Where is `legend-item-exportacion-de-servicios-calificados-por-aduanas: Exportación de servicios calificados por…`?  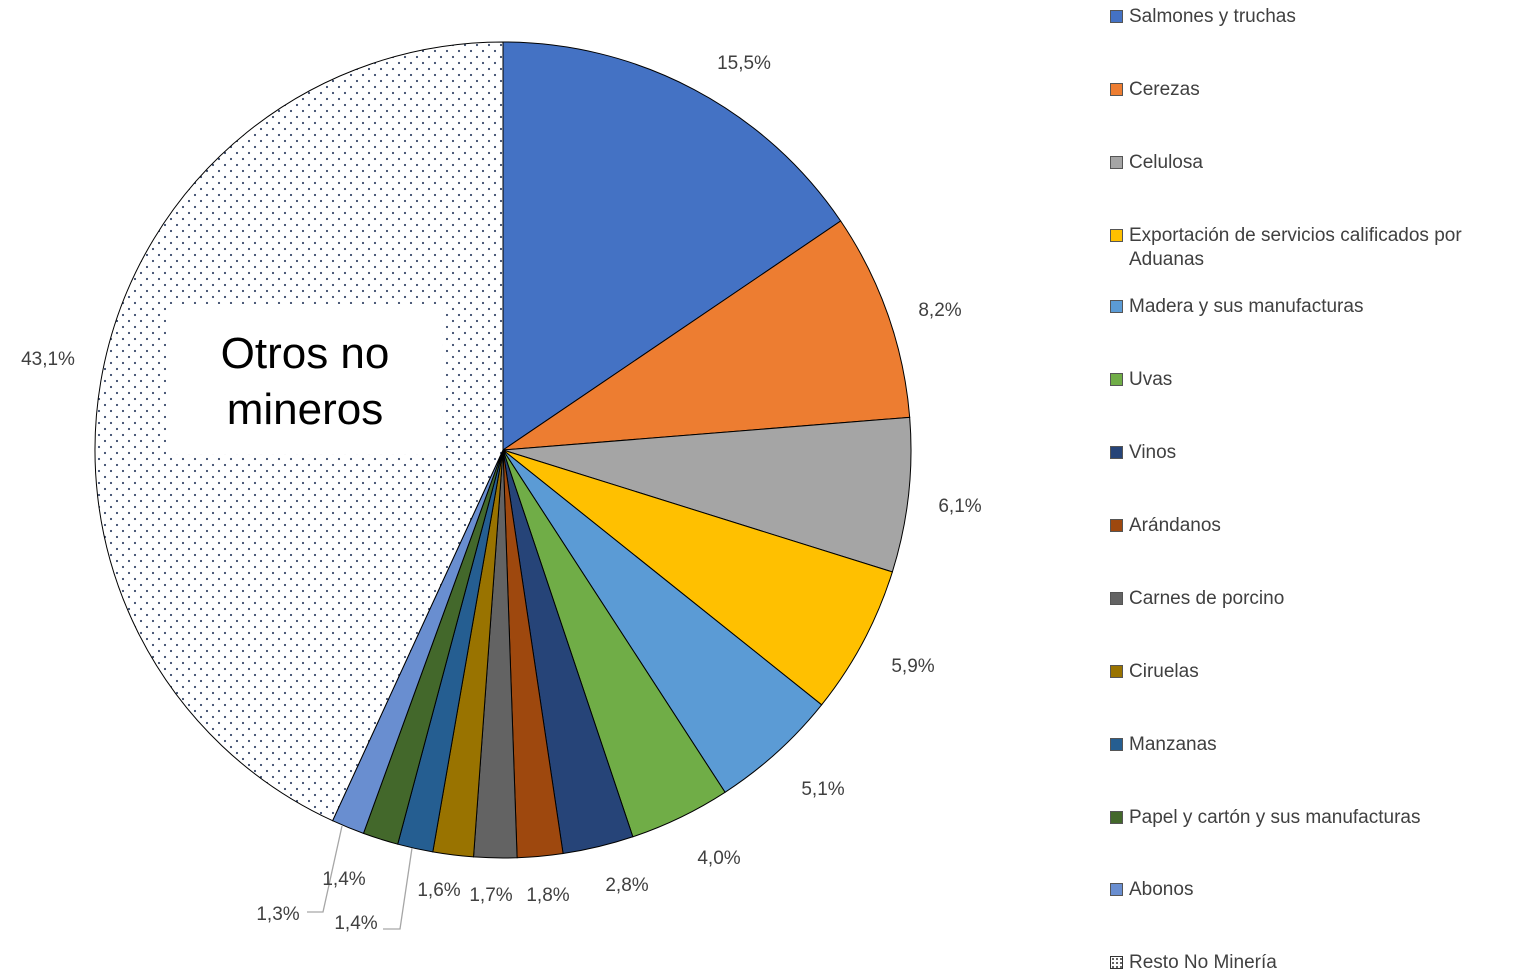 legend-item-exportacion-de-servicios-calificados-por-aduanas: Exportación de servicios calificados por… is located at coordinates (1314, 248).